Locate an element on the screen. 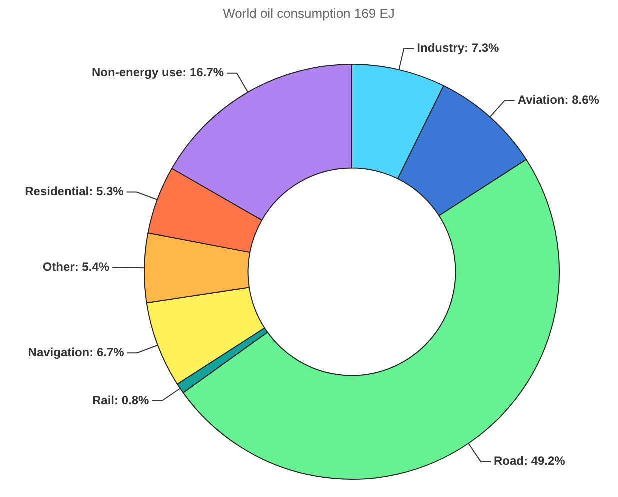 The width and height of the screenshot is (618, 497). slice-label: Non-energy use: 16.7% is located at coordinates (158, 73).